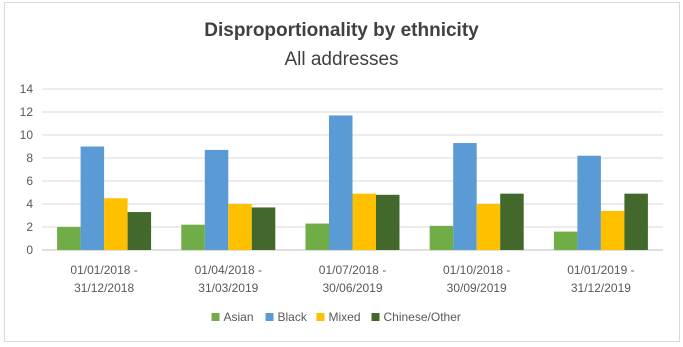  Describe the element at coordinates (27, 135) in the screenshot. I see `y-tick-label: 10` at that location.